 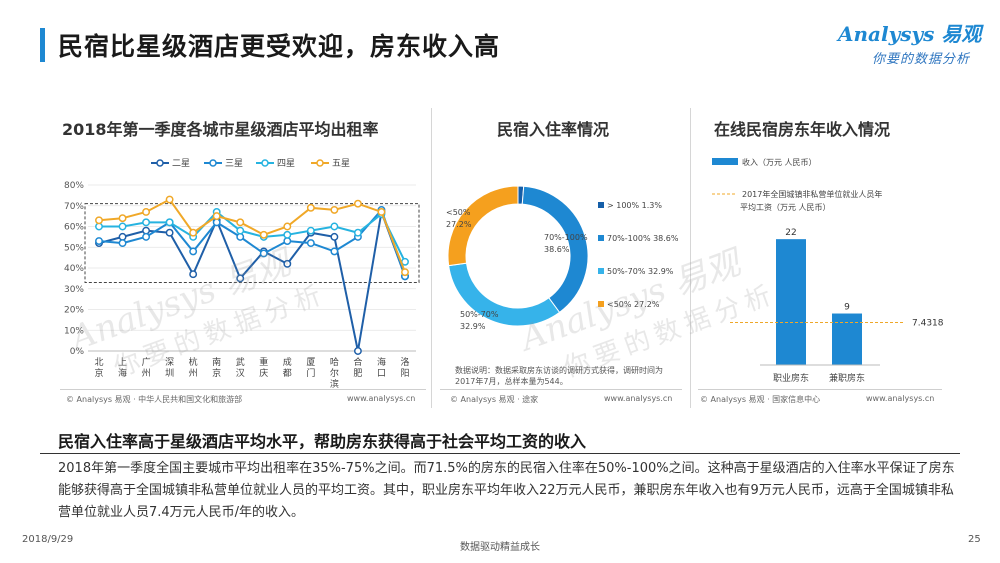 What do you see at coordinates (725, 161) in the screenshot?
I see `bar-legend-swatch` at bounding box center [725, 161].